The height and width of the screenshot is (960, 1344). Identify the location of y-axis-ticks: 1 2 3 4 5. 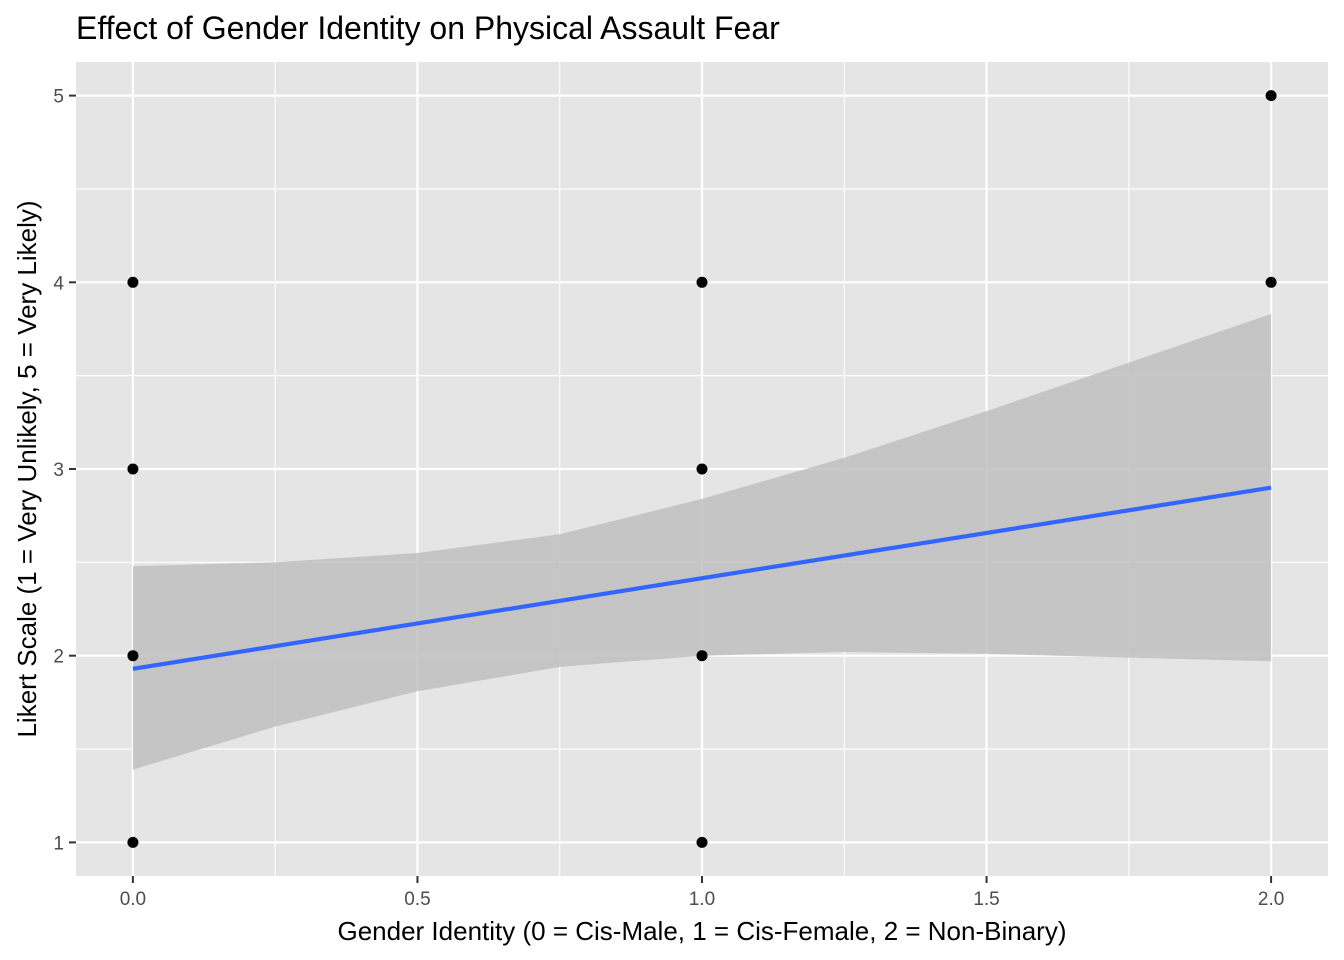
(64, 470).